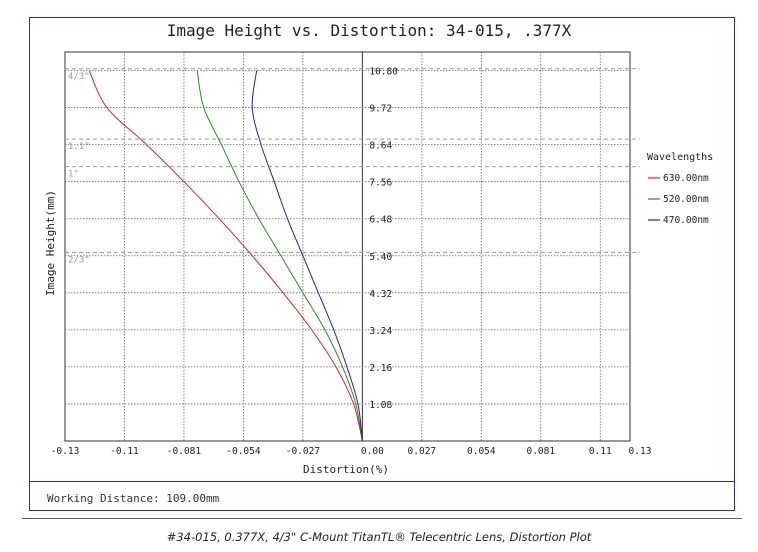 The image size is (758, 552). What do you see at coordinates (346, 469) in the screenshot?
I see `x-axis-label: Distortion(%)` at bounding box center [346, 469].